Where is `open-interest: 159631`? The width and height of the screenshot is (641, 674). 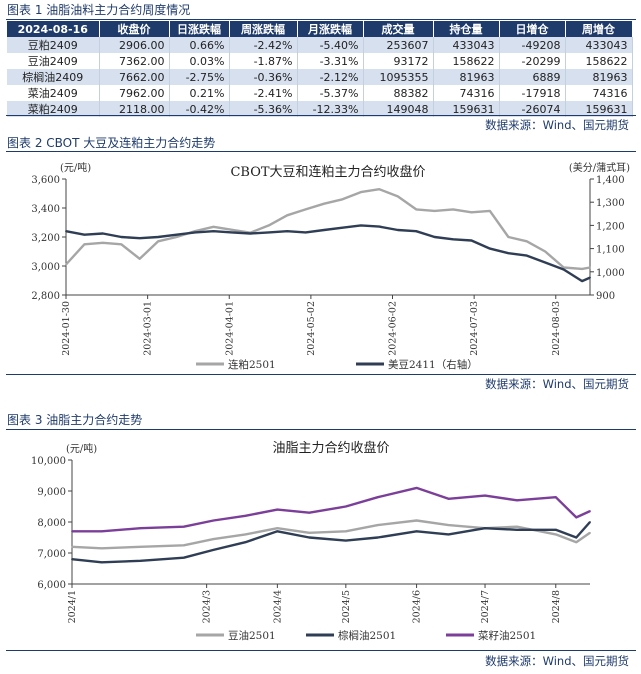 open-interest: 159631 is located at coordinates (466, 109).